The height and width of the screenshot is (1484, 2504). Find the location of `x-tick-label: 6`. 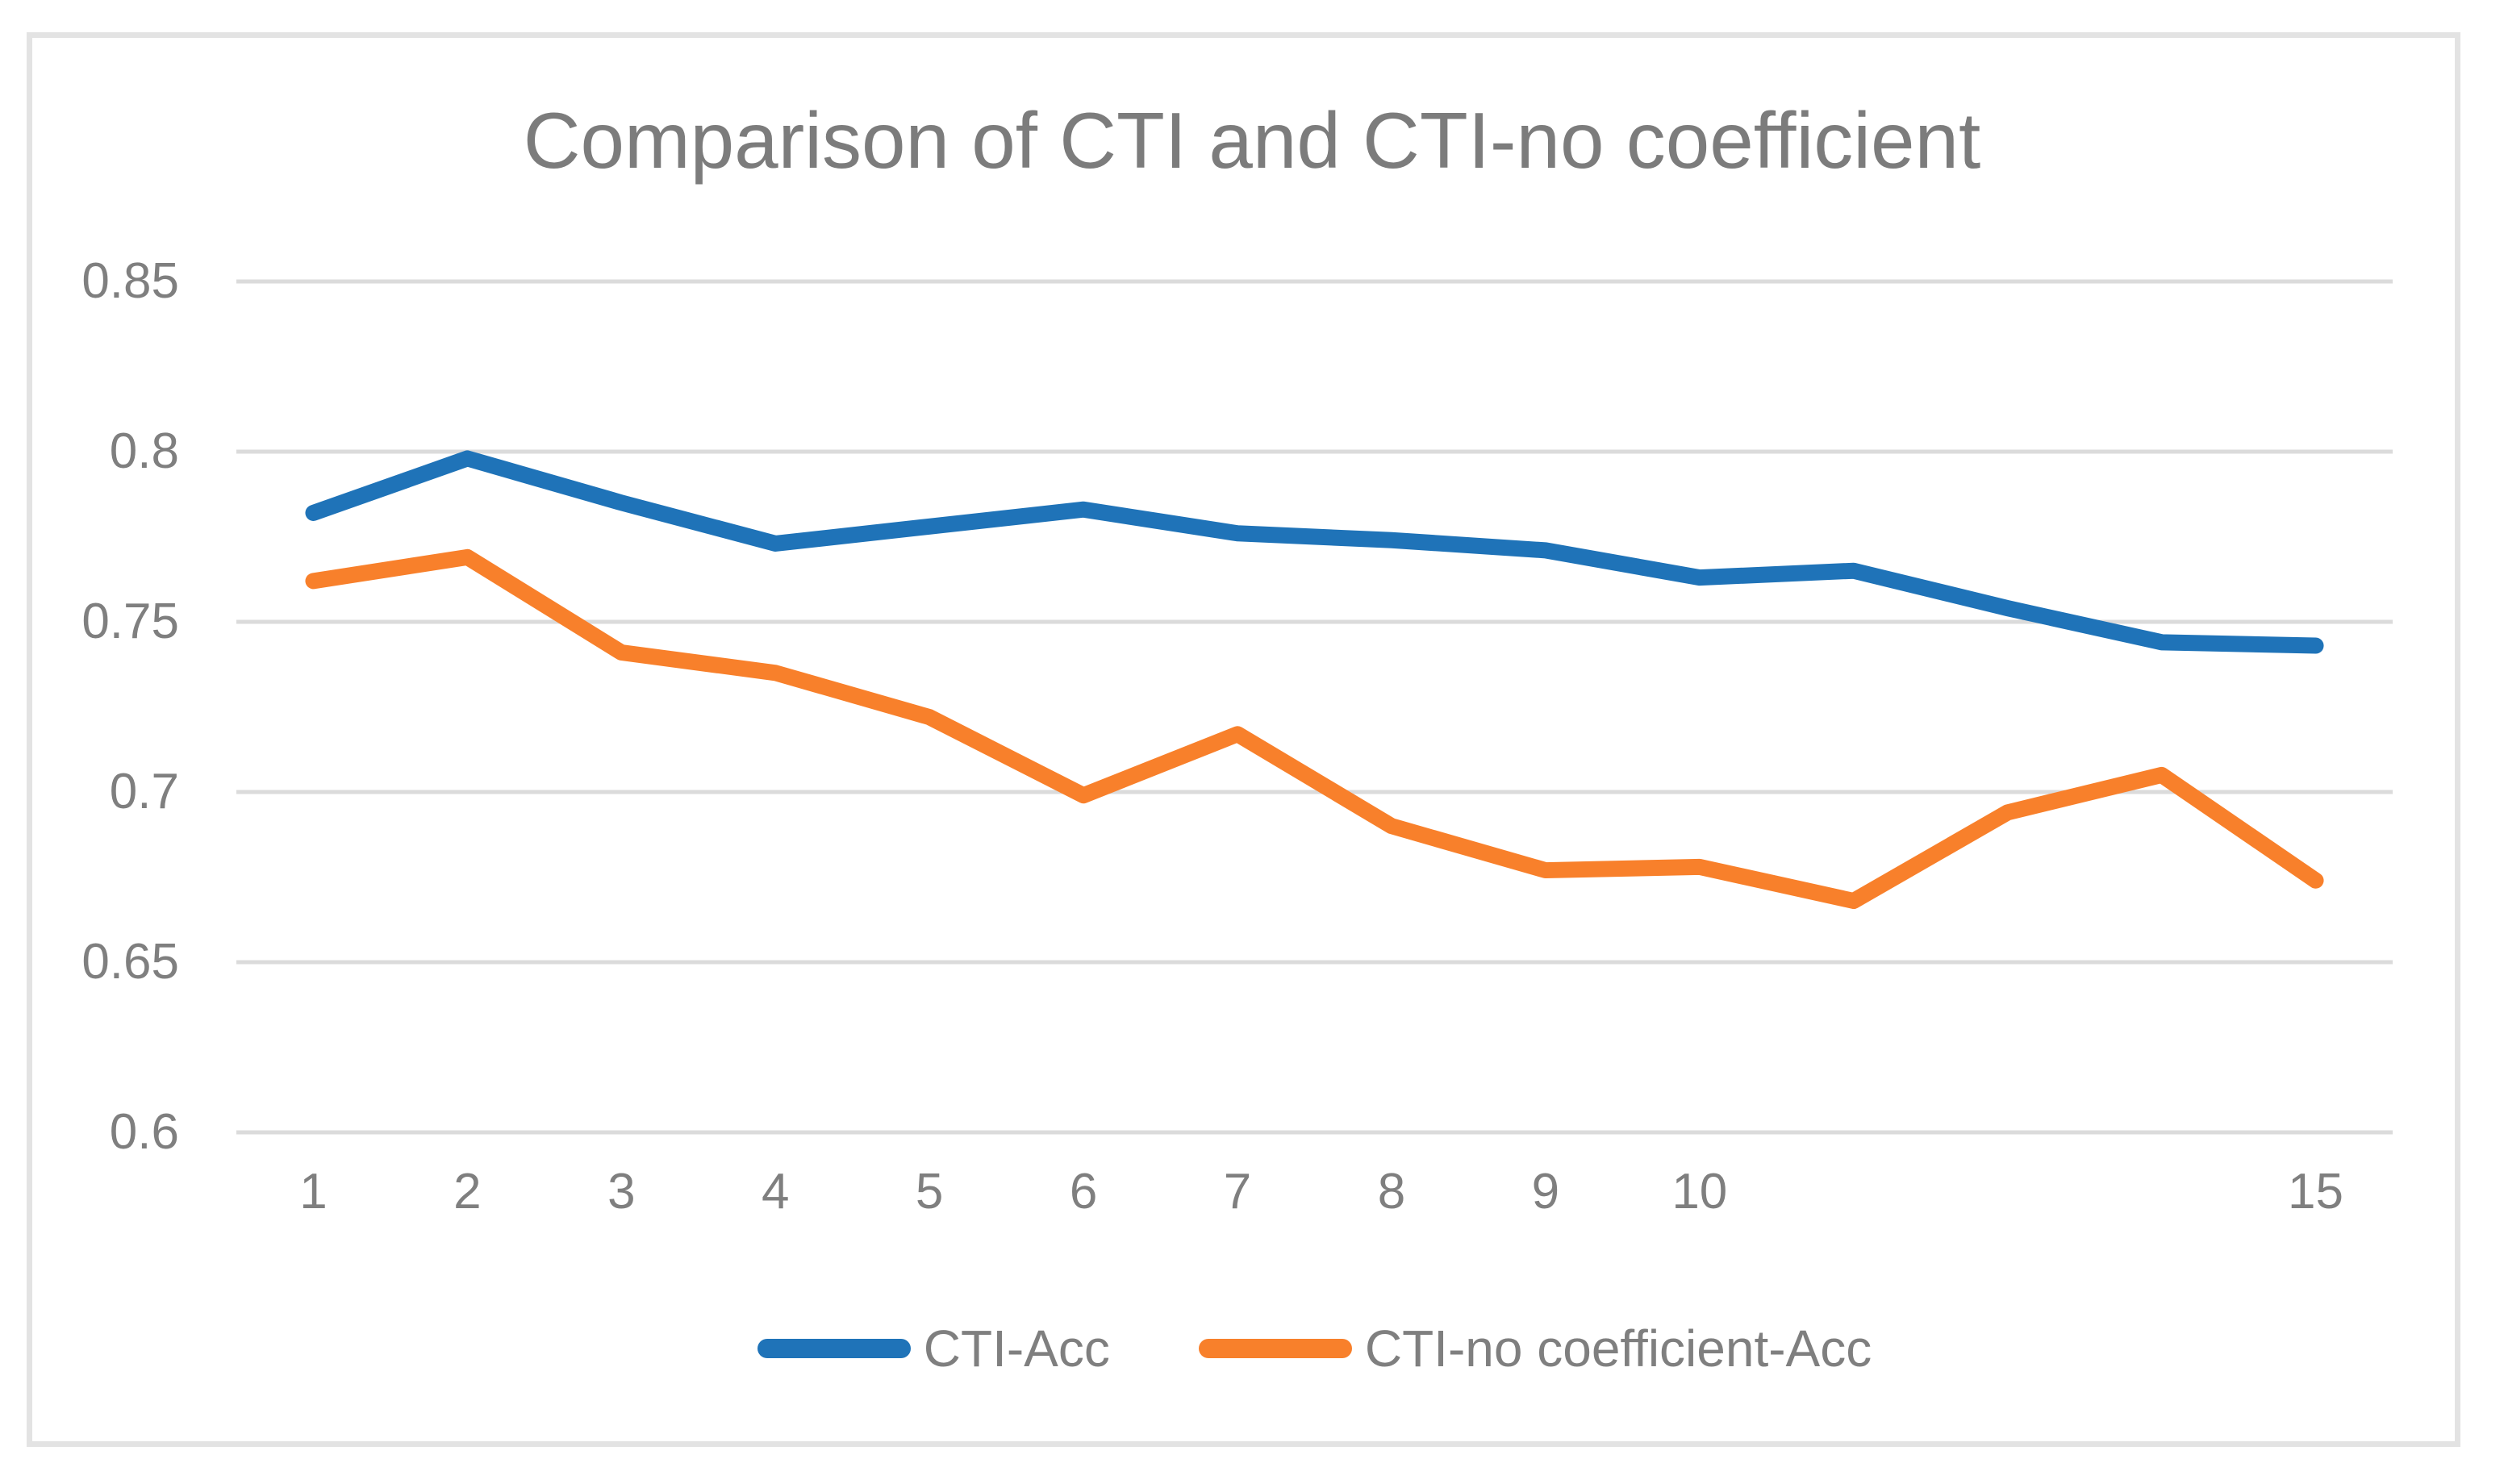

x-tick-label: 6 is located at coordinates (1083, 1191).